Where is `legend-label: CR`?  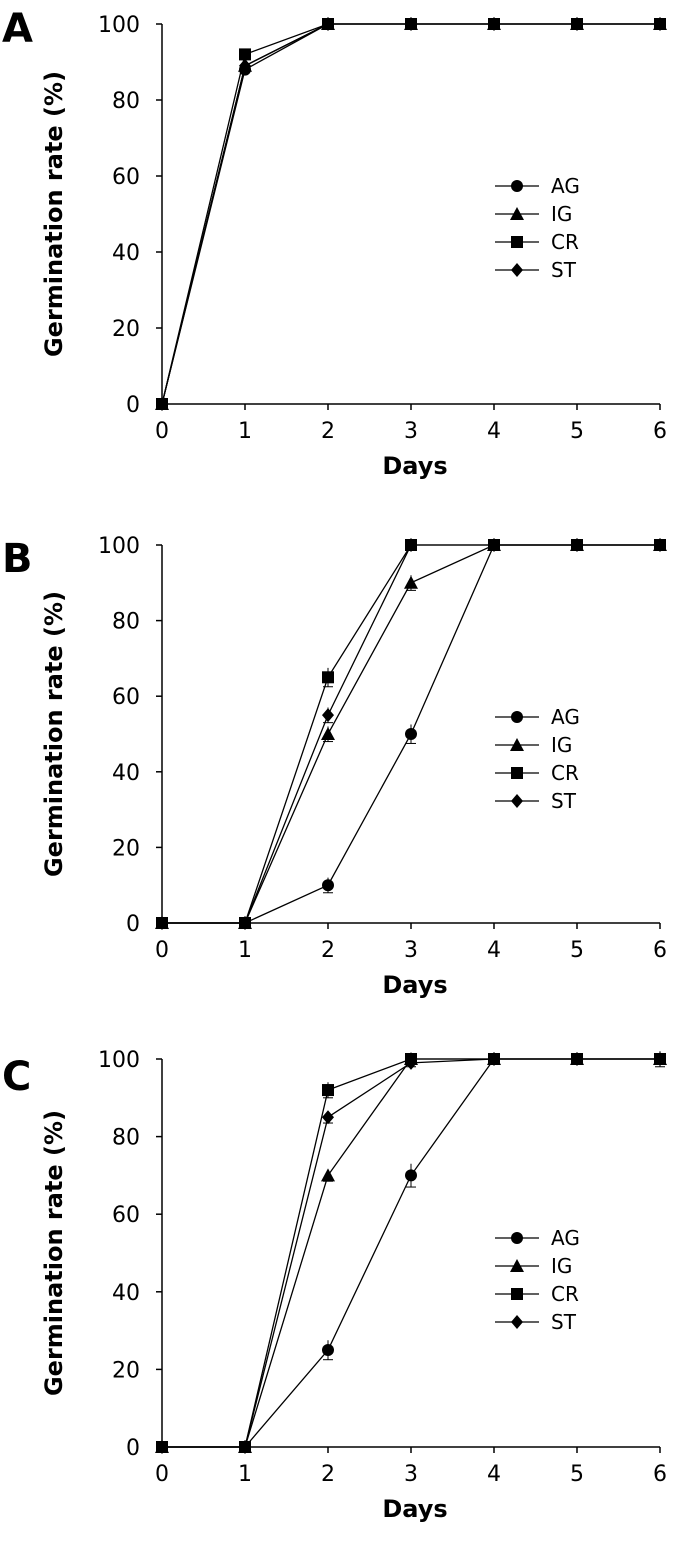
legend-label: CR is located at coordinates (565, 242).